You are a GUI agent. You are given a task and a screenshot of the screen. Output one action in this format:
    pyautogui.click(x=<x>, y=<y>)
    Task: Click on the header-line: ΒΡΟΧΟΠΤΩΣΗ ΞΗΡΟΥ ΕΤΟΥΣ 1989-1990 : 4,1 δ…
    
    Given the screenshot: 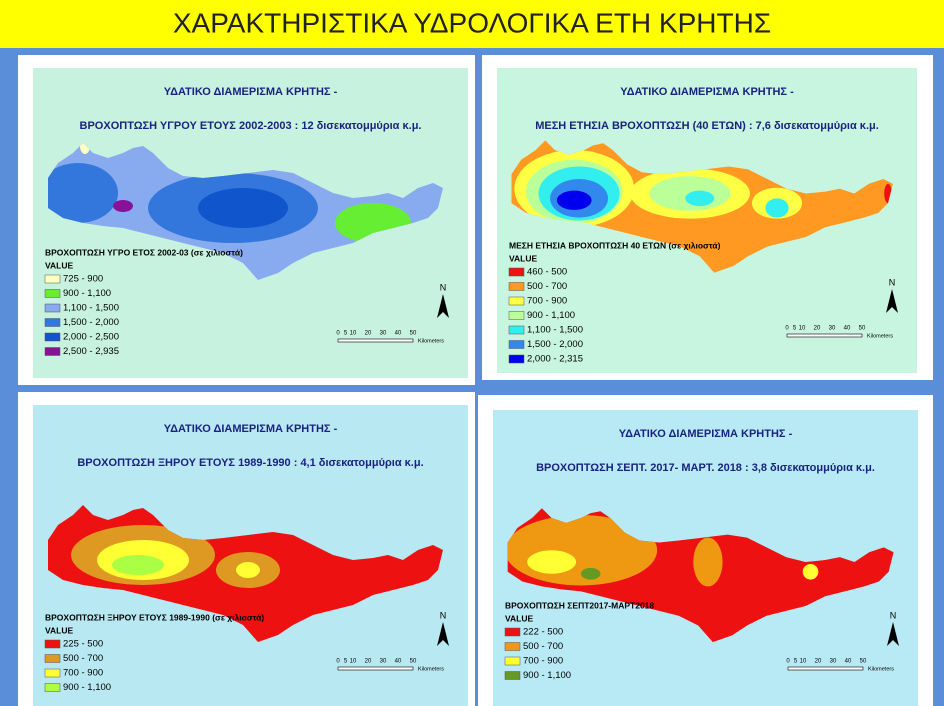 What is the action you would take?
    pyautogui.click(x=250, y=463)
    